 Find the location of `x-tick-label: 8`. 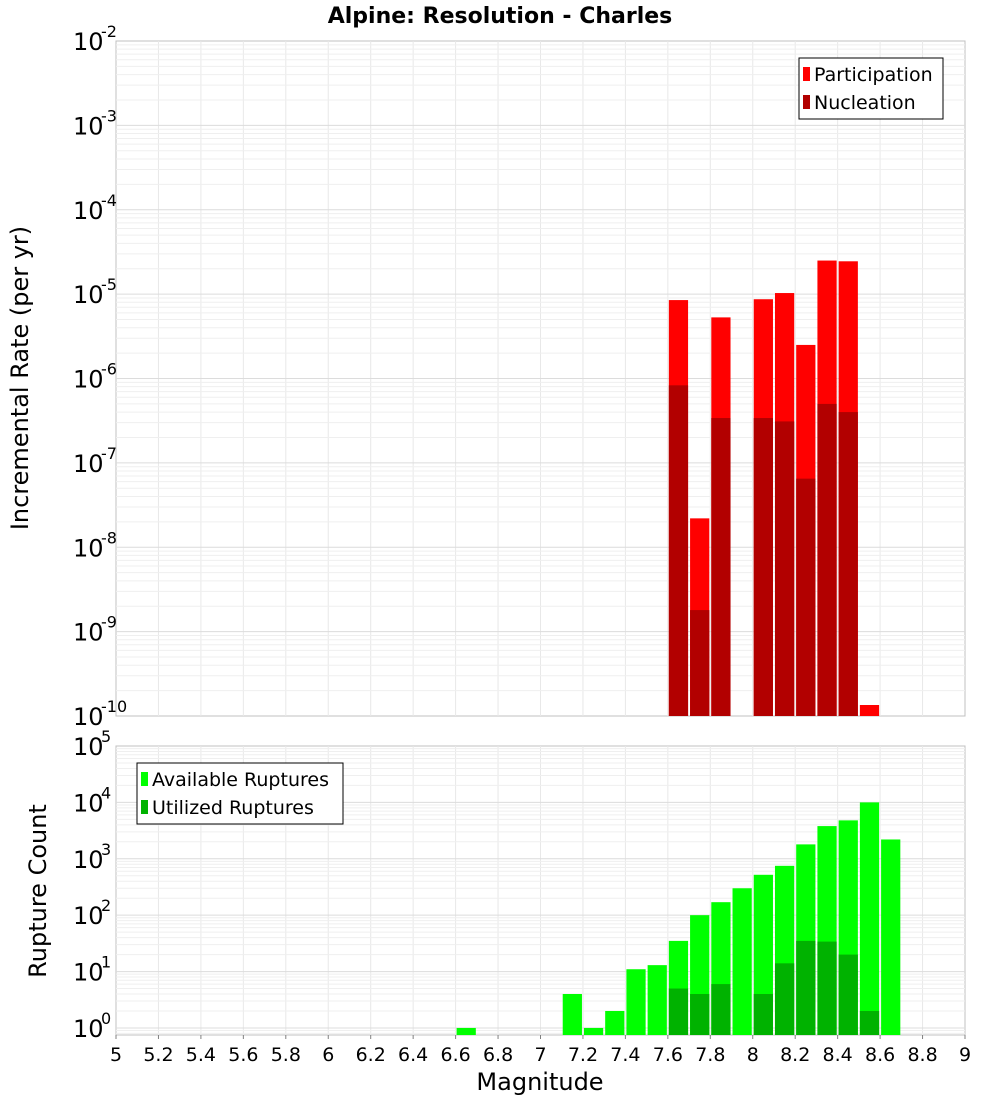

x-tick-label: 8 is located at coordinates (753, 1055).